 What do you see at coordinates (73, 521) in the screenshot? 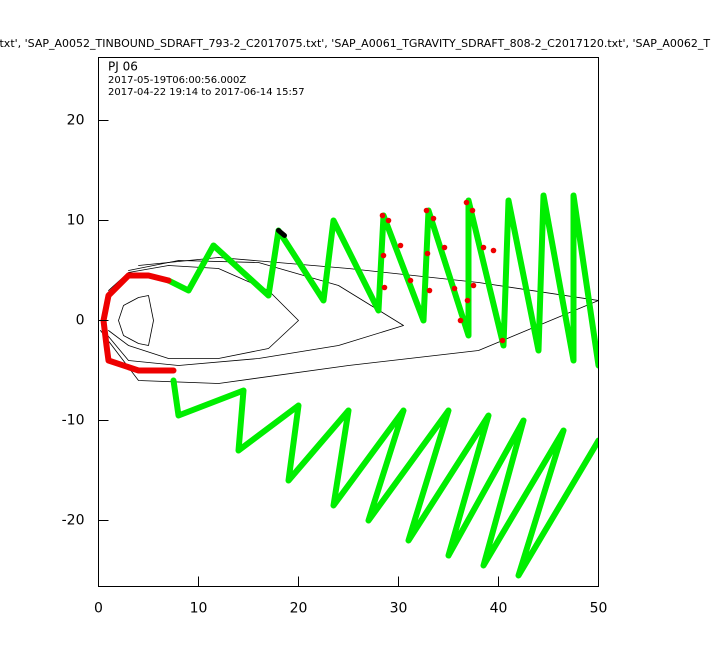
I see `y-tick-label: -20` at bounding box center [73, 521].